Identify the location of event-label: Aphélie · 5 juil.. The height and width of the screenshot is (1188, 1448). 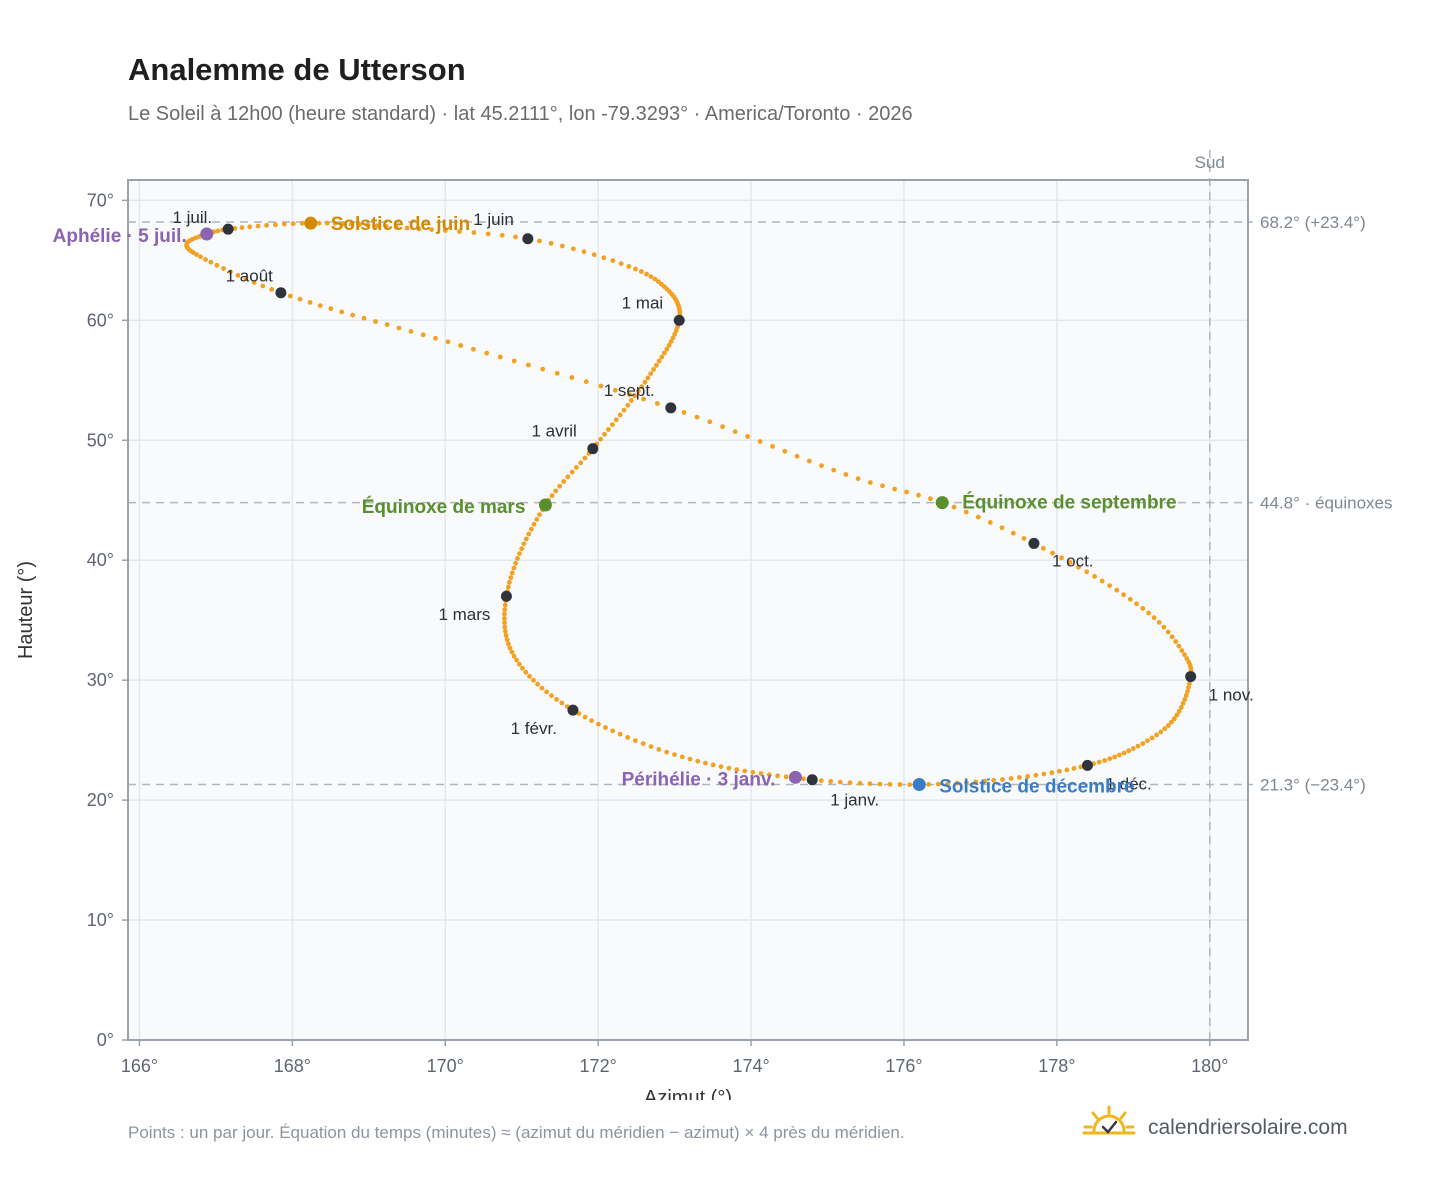
(120, 236).